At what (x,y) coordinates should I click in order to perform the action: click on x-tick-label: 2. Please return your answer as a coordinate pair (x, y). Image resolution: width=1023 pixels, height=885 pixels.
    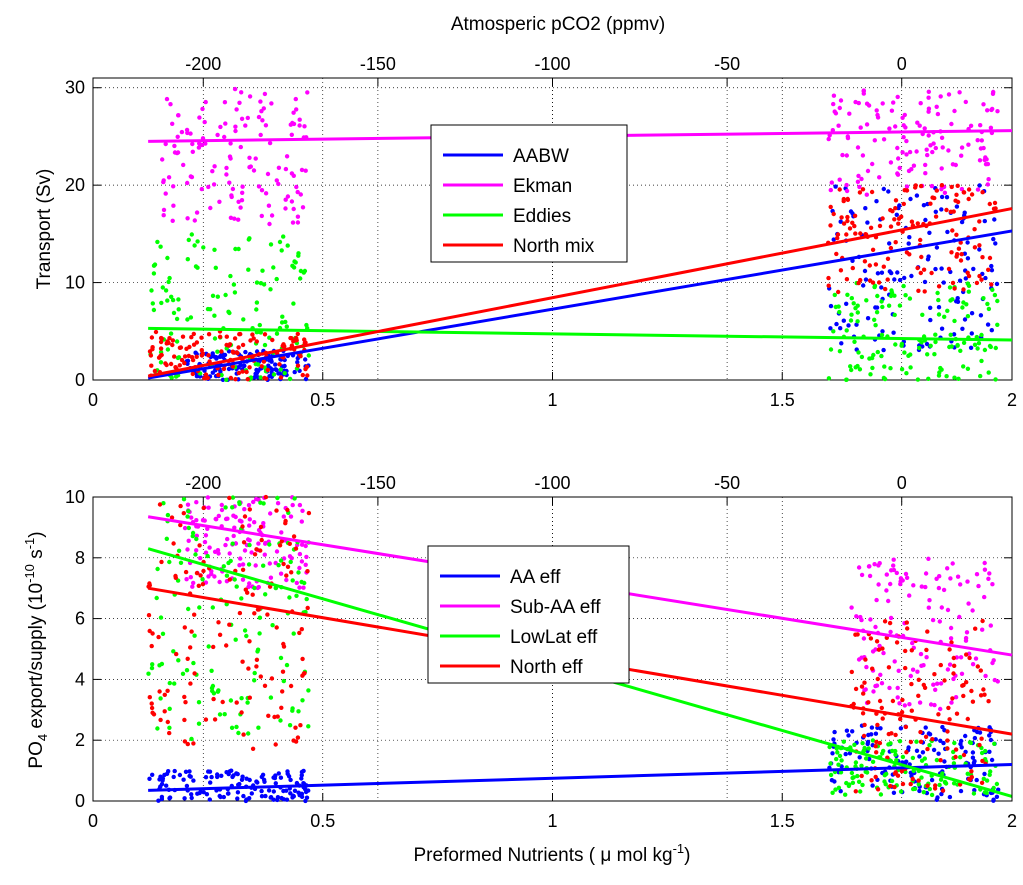
    Looking at the image, I should click on (1012, 400).